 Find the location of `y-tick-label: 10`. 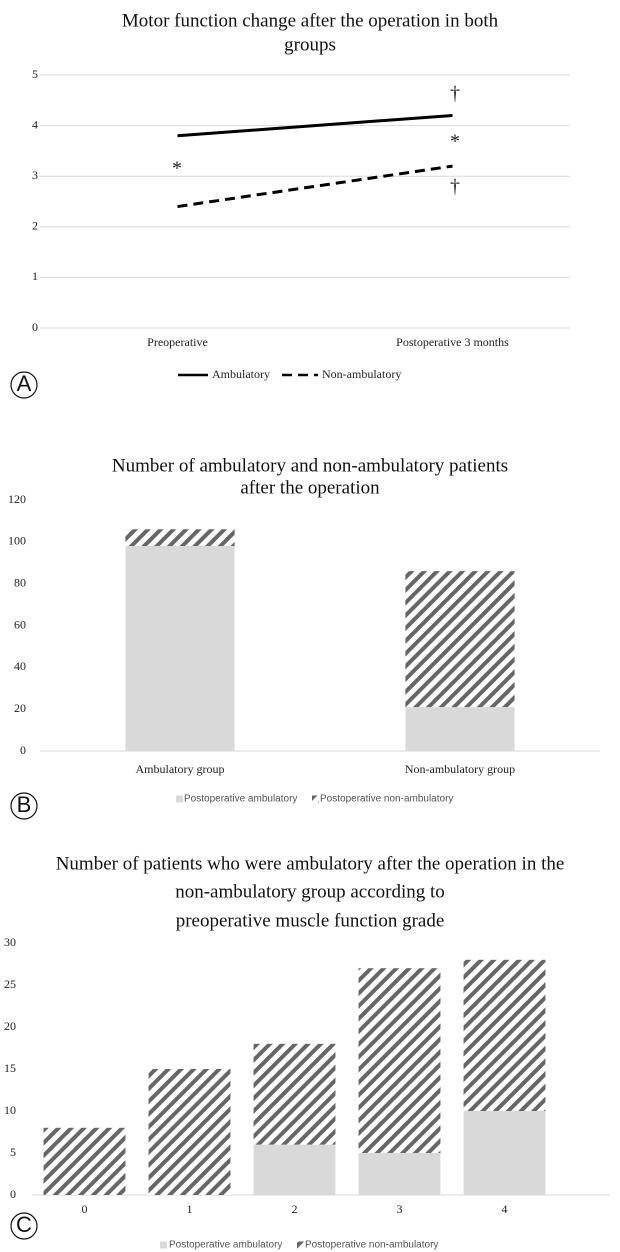

y-tick-label: 10 is located at coordinates (10, 1110).